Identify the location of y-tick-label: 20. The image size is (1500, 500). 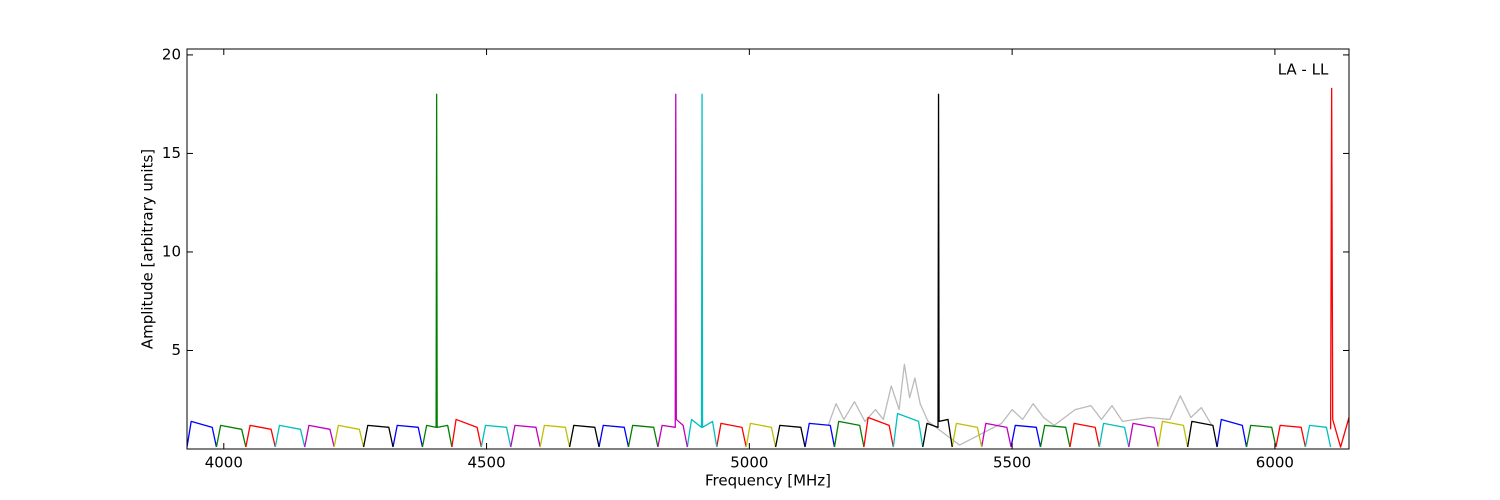
(171, 54).